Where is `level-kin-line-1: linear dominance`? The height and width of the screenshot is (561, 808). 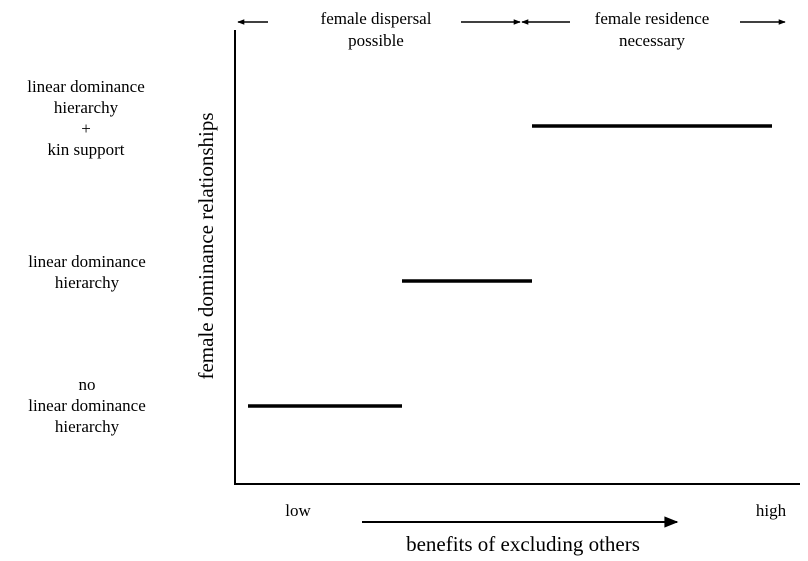 level-kin-line-1: linear dominance is located at coordinates (86, 86).